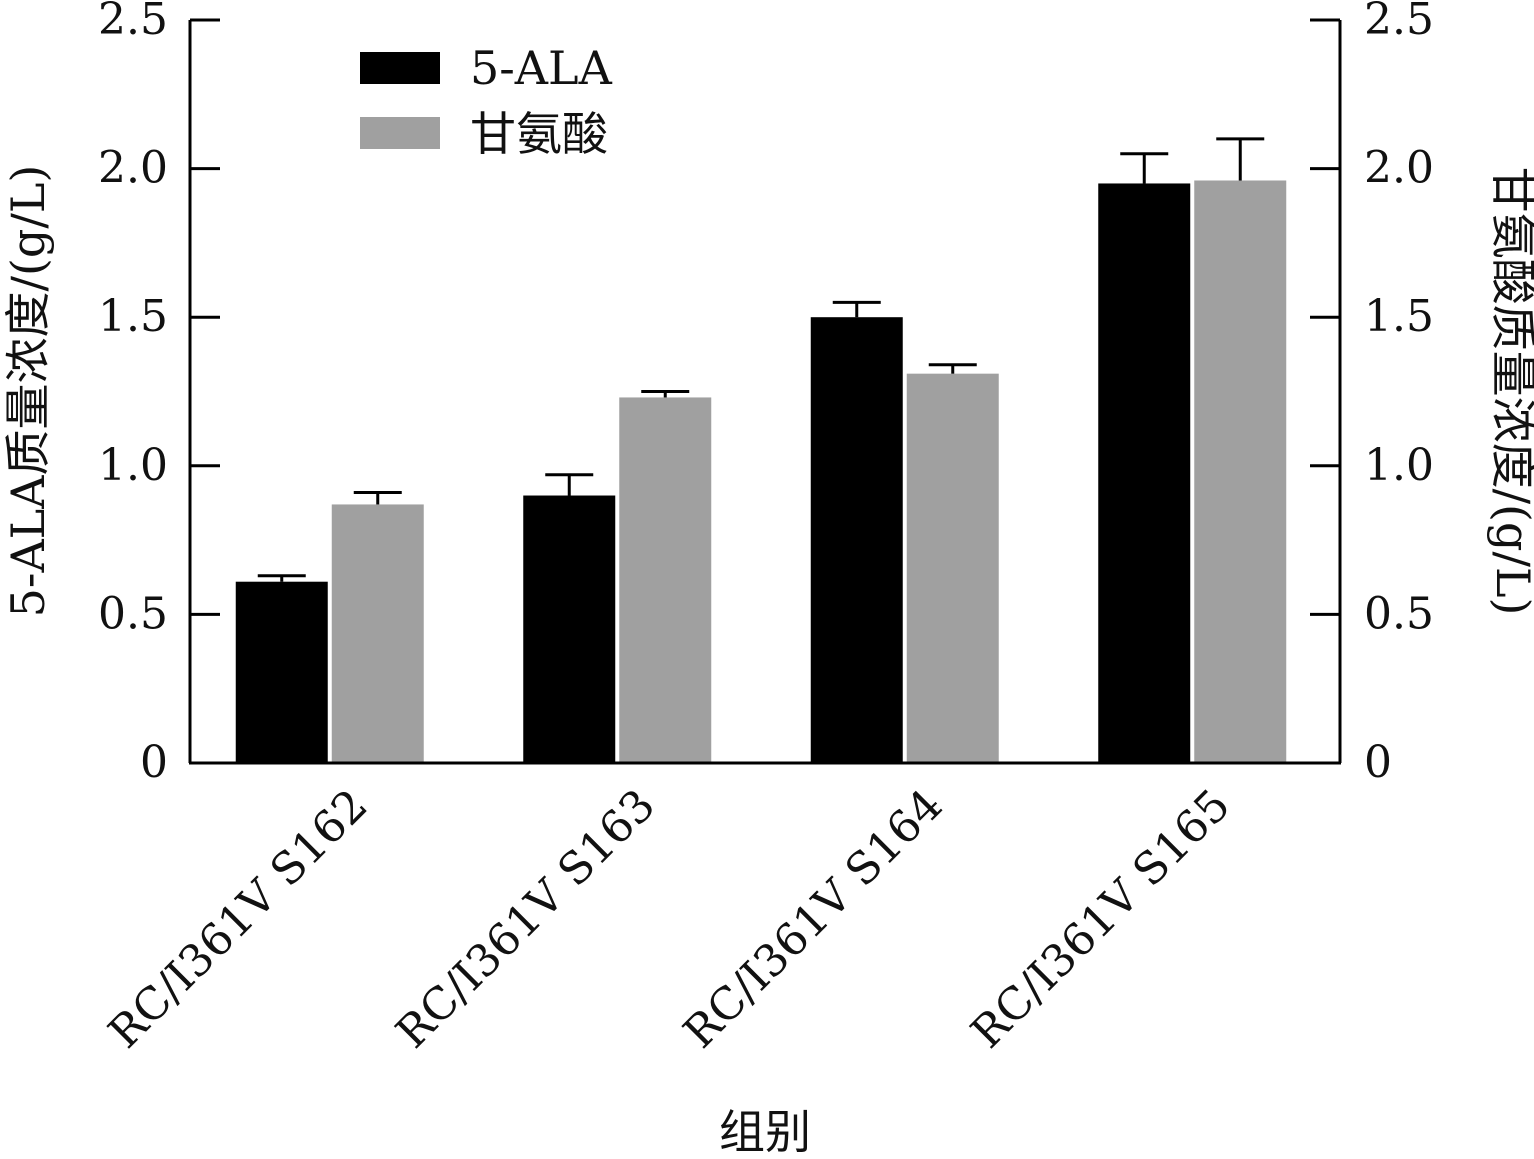  I want to click on legend-label-5-ala: 5-ALA, so click(541, 68).